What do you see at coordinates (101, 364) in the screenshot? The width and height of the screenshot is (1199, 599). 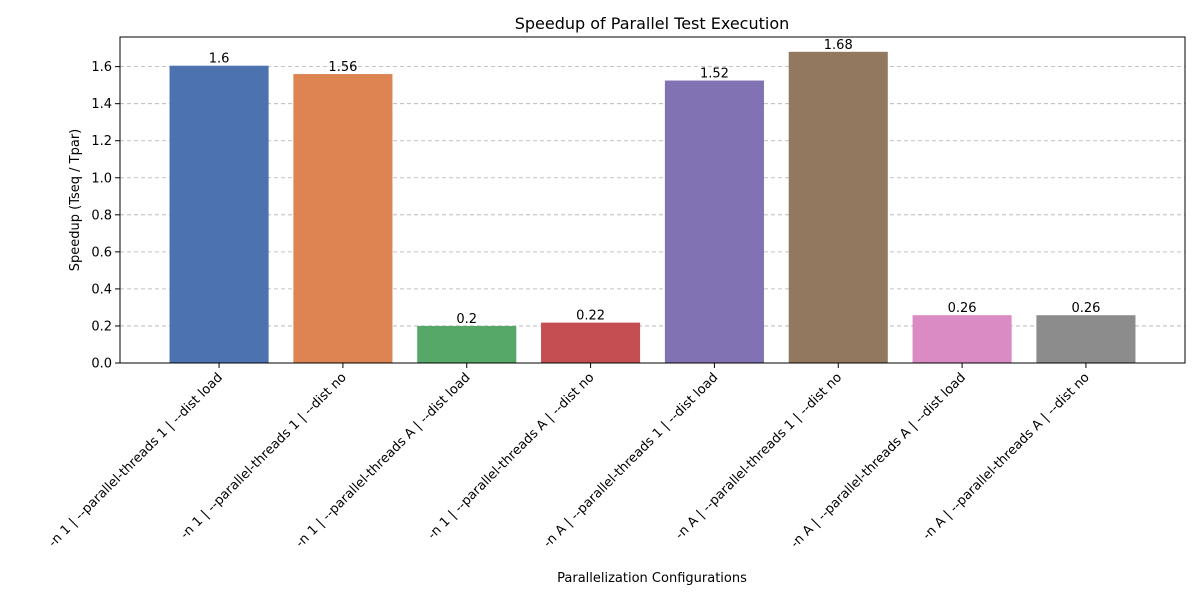 I see `y-tick-label: 0.0` at bounding box center [101, 364].